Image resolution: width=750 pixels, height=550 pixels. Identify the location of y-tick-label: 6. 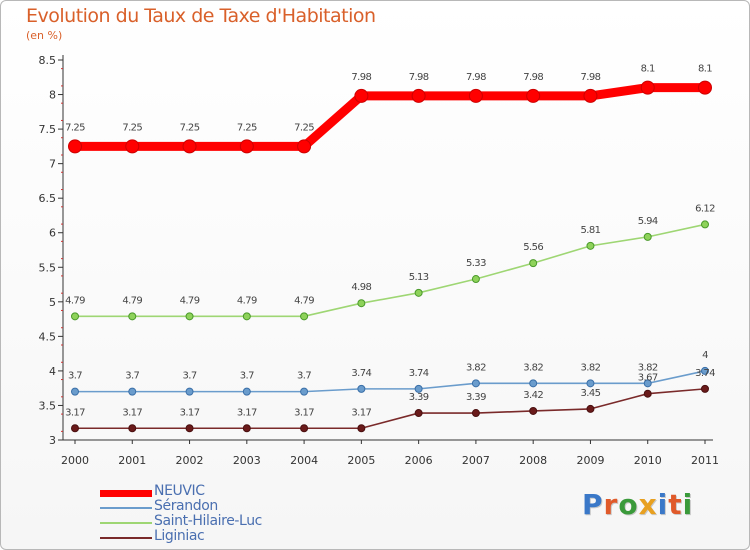
(52, 233).